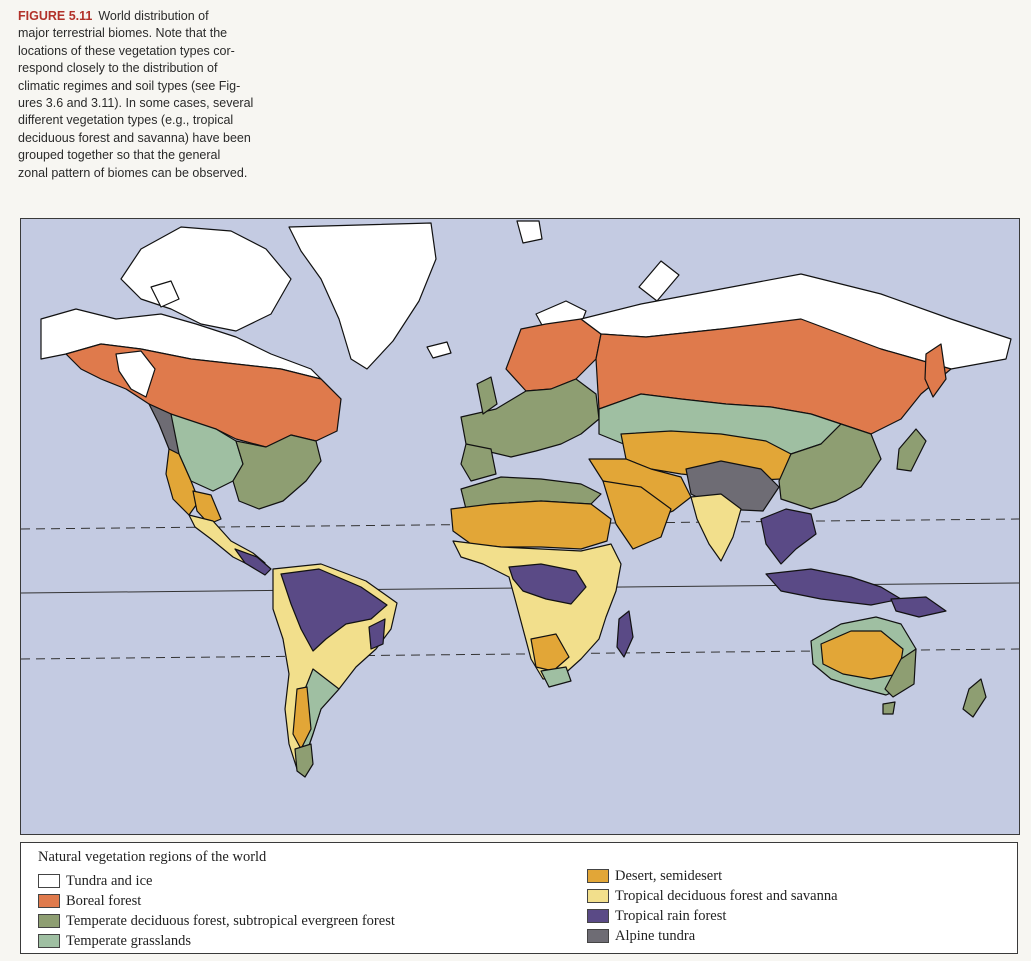 This screenshot has width=1031, height=961. Describe the element at coordinates (153, 16) in the screenshot. I see `caption-line: World distribution of` at that location.